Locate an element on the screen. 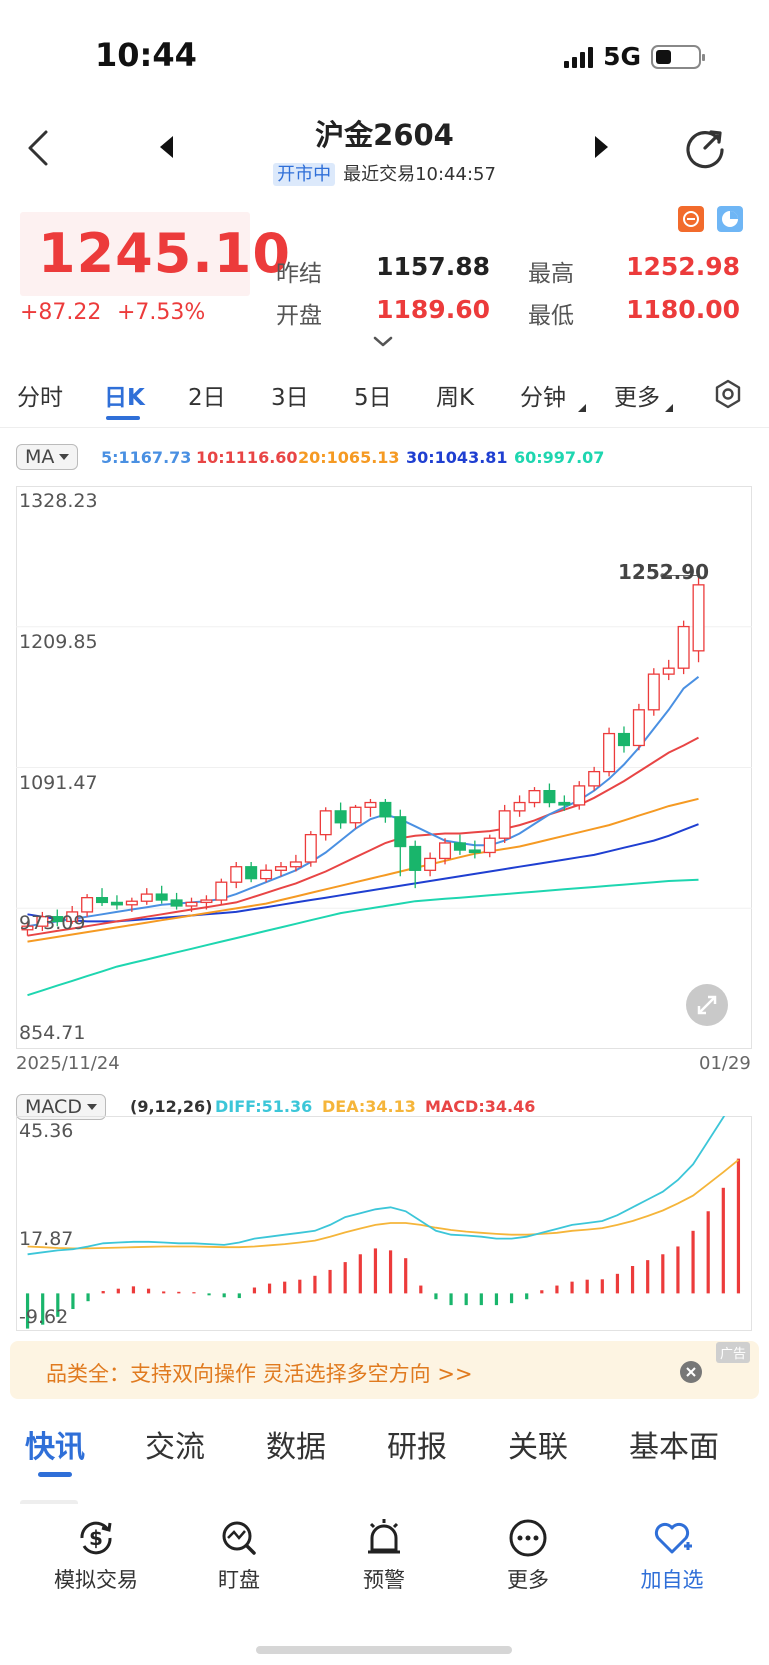 Image resolution: width=769 pixels, height=1665 pixels. indicator-select: MA is located at coordinates (47, 457).